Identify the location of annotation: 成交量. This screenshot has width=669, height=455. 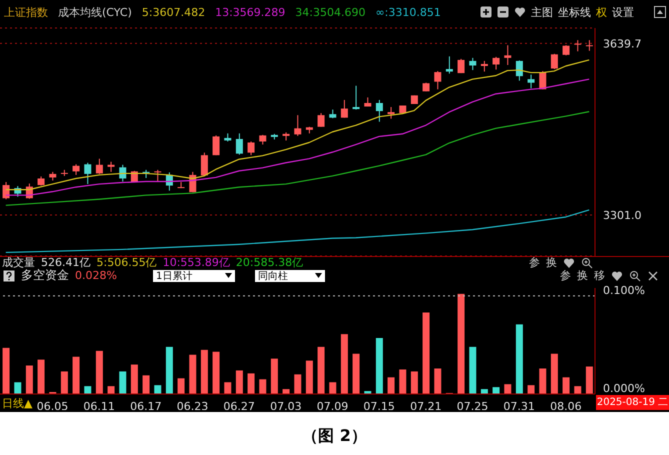
(18, 262).